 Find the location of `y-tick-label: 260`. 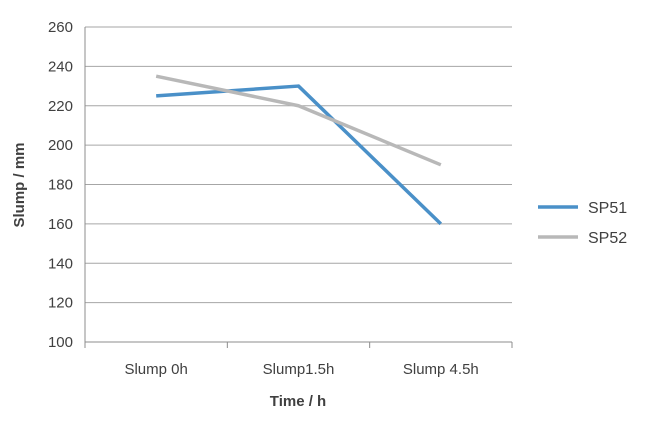

y-tick-label: 260 is located at coordinates (60, 27).